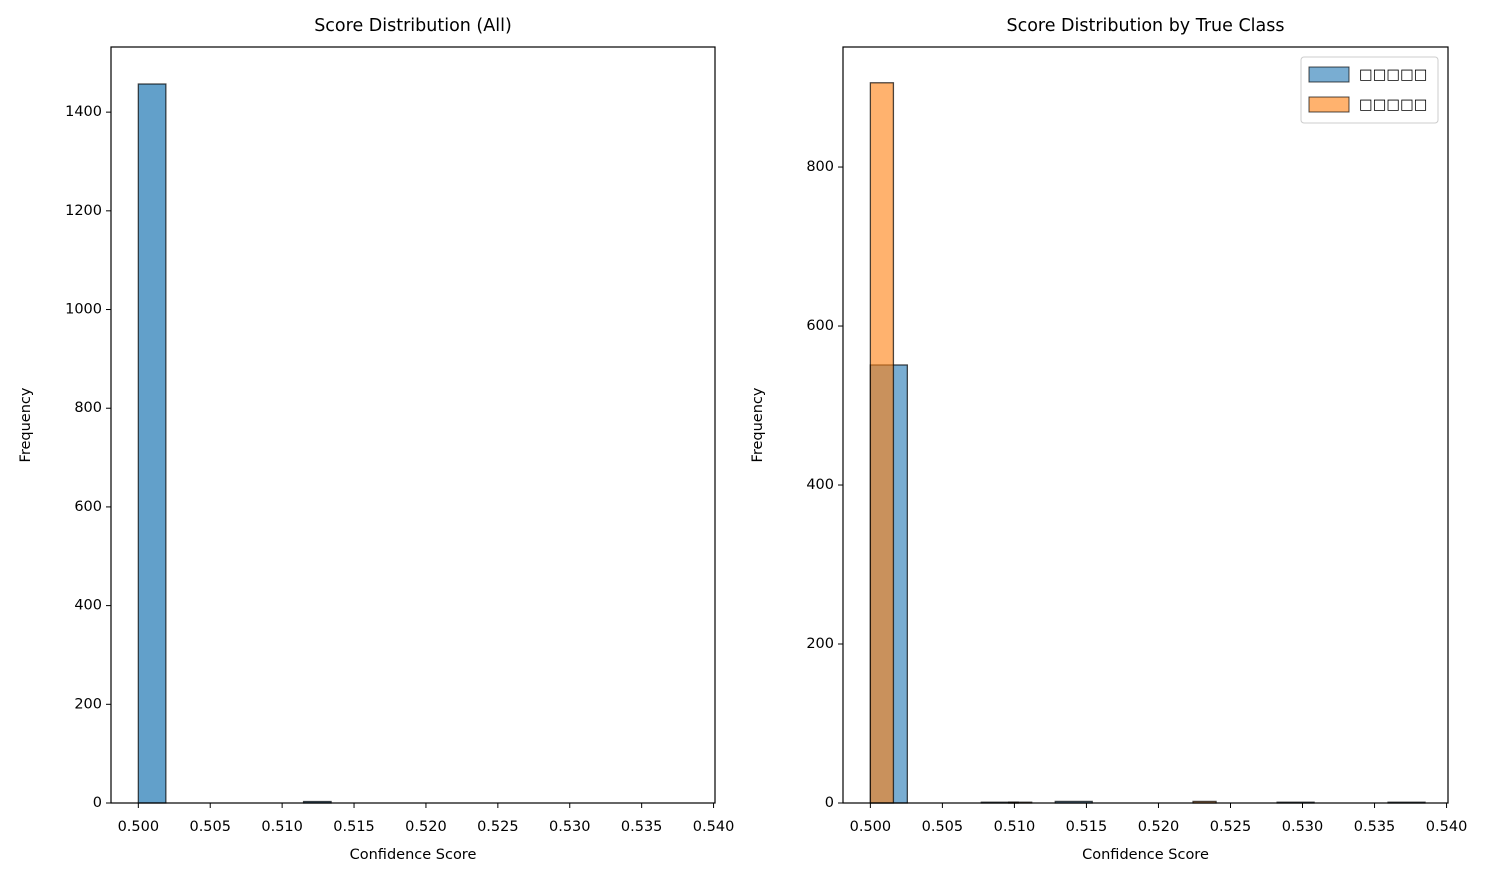 The height and width of the screenshot is (881, 1490). I want to click on chart-title: Score Distribution (All), so click(413, 26).